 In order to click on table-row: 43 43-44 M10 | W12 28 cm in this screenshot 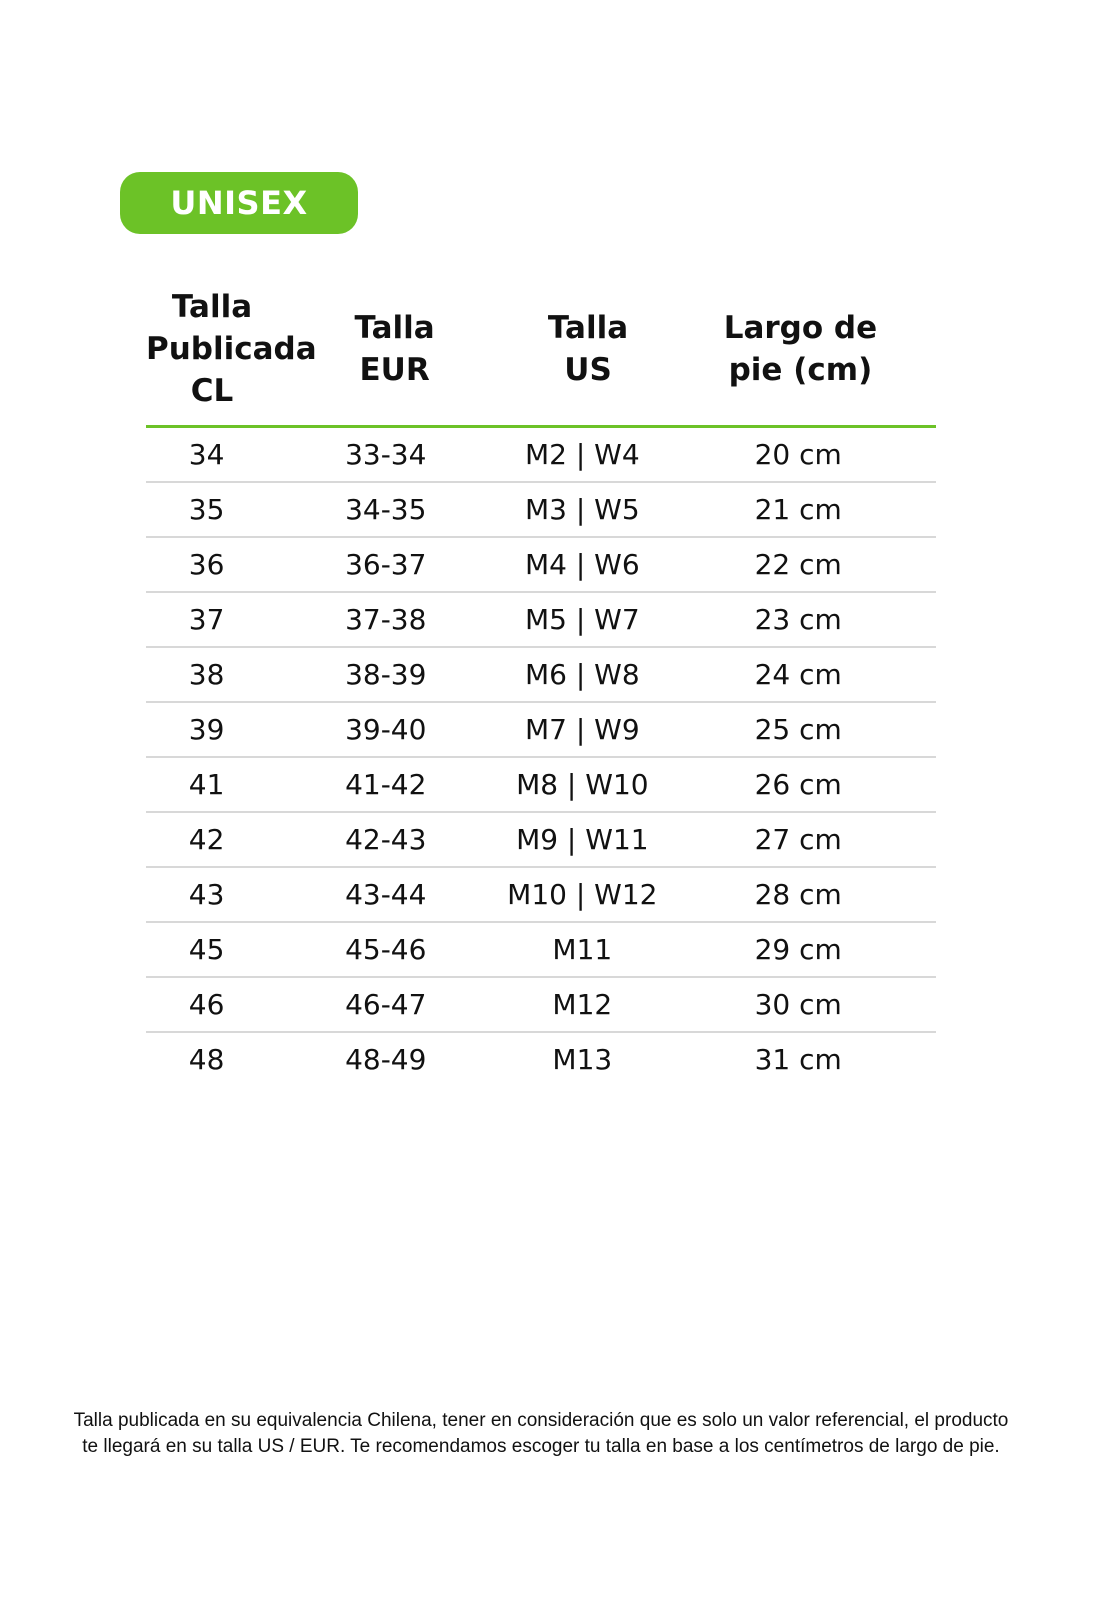, I will do `click(541, 895)`.